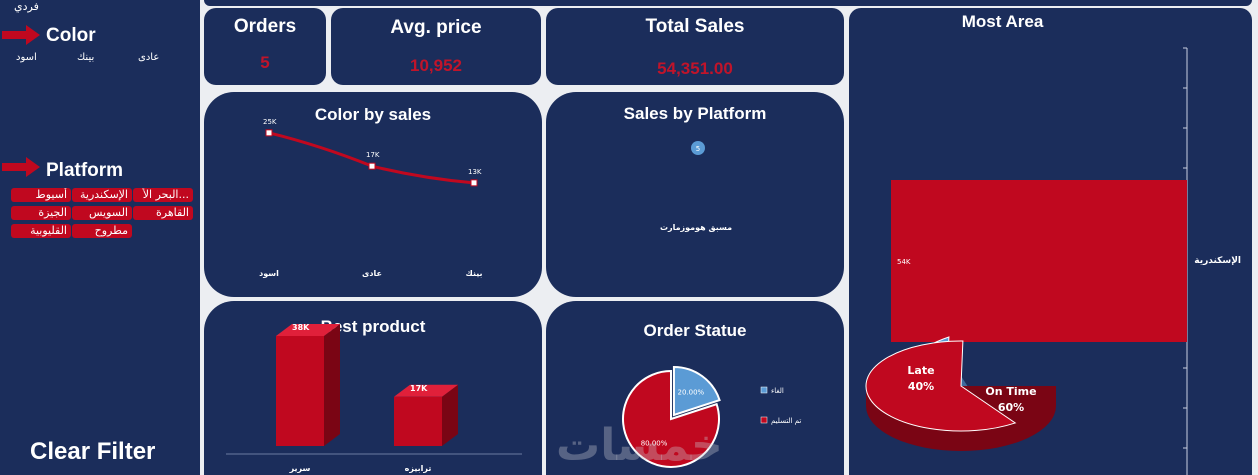  I want to click on ontime-slice, so click(941, 386).